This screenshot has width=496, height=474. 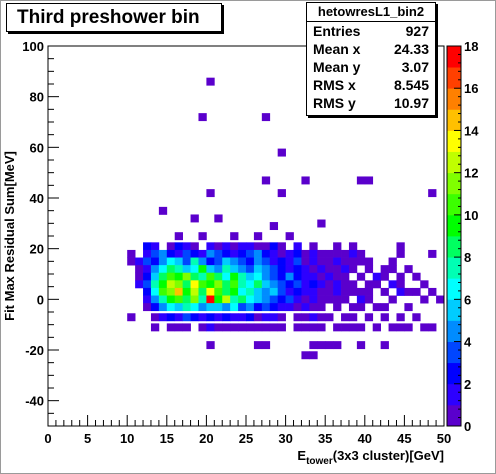 I want to click on y-tick-label: -20, so click(x=34, y=350).